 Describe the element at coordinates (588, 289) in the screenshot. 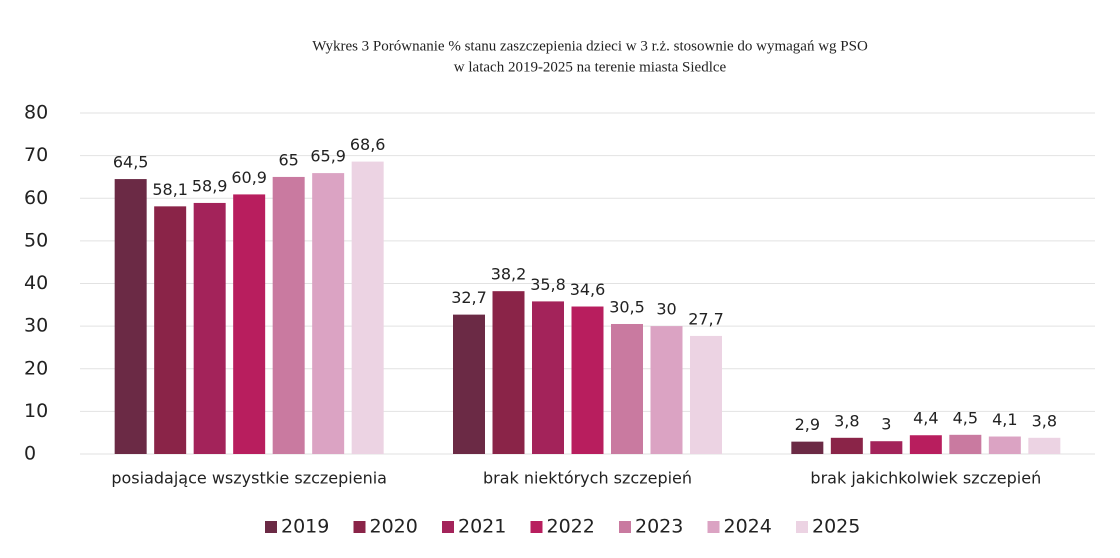

I see `value-label: 34,6` at that location.